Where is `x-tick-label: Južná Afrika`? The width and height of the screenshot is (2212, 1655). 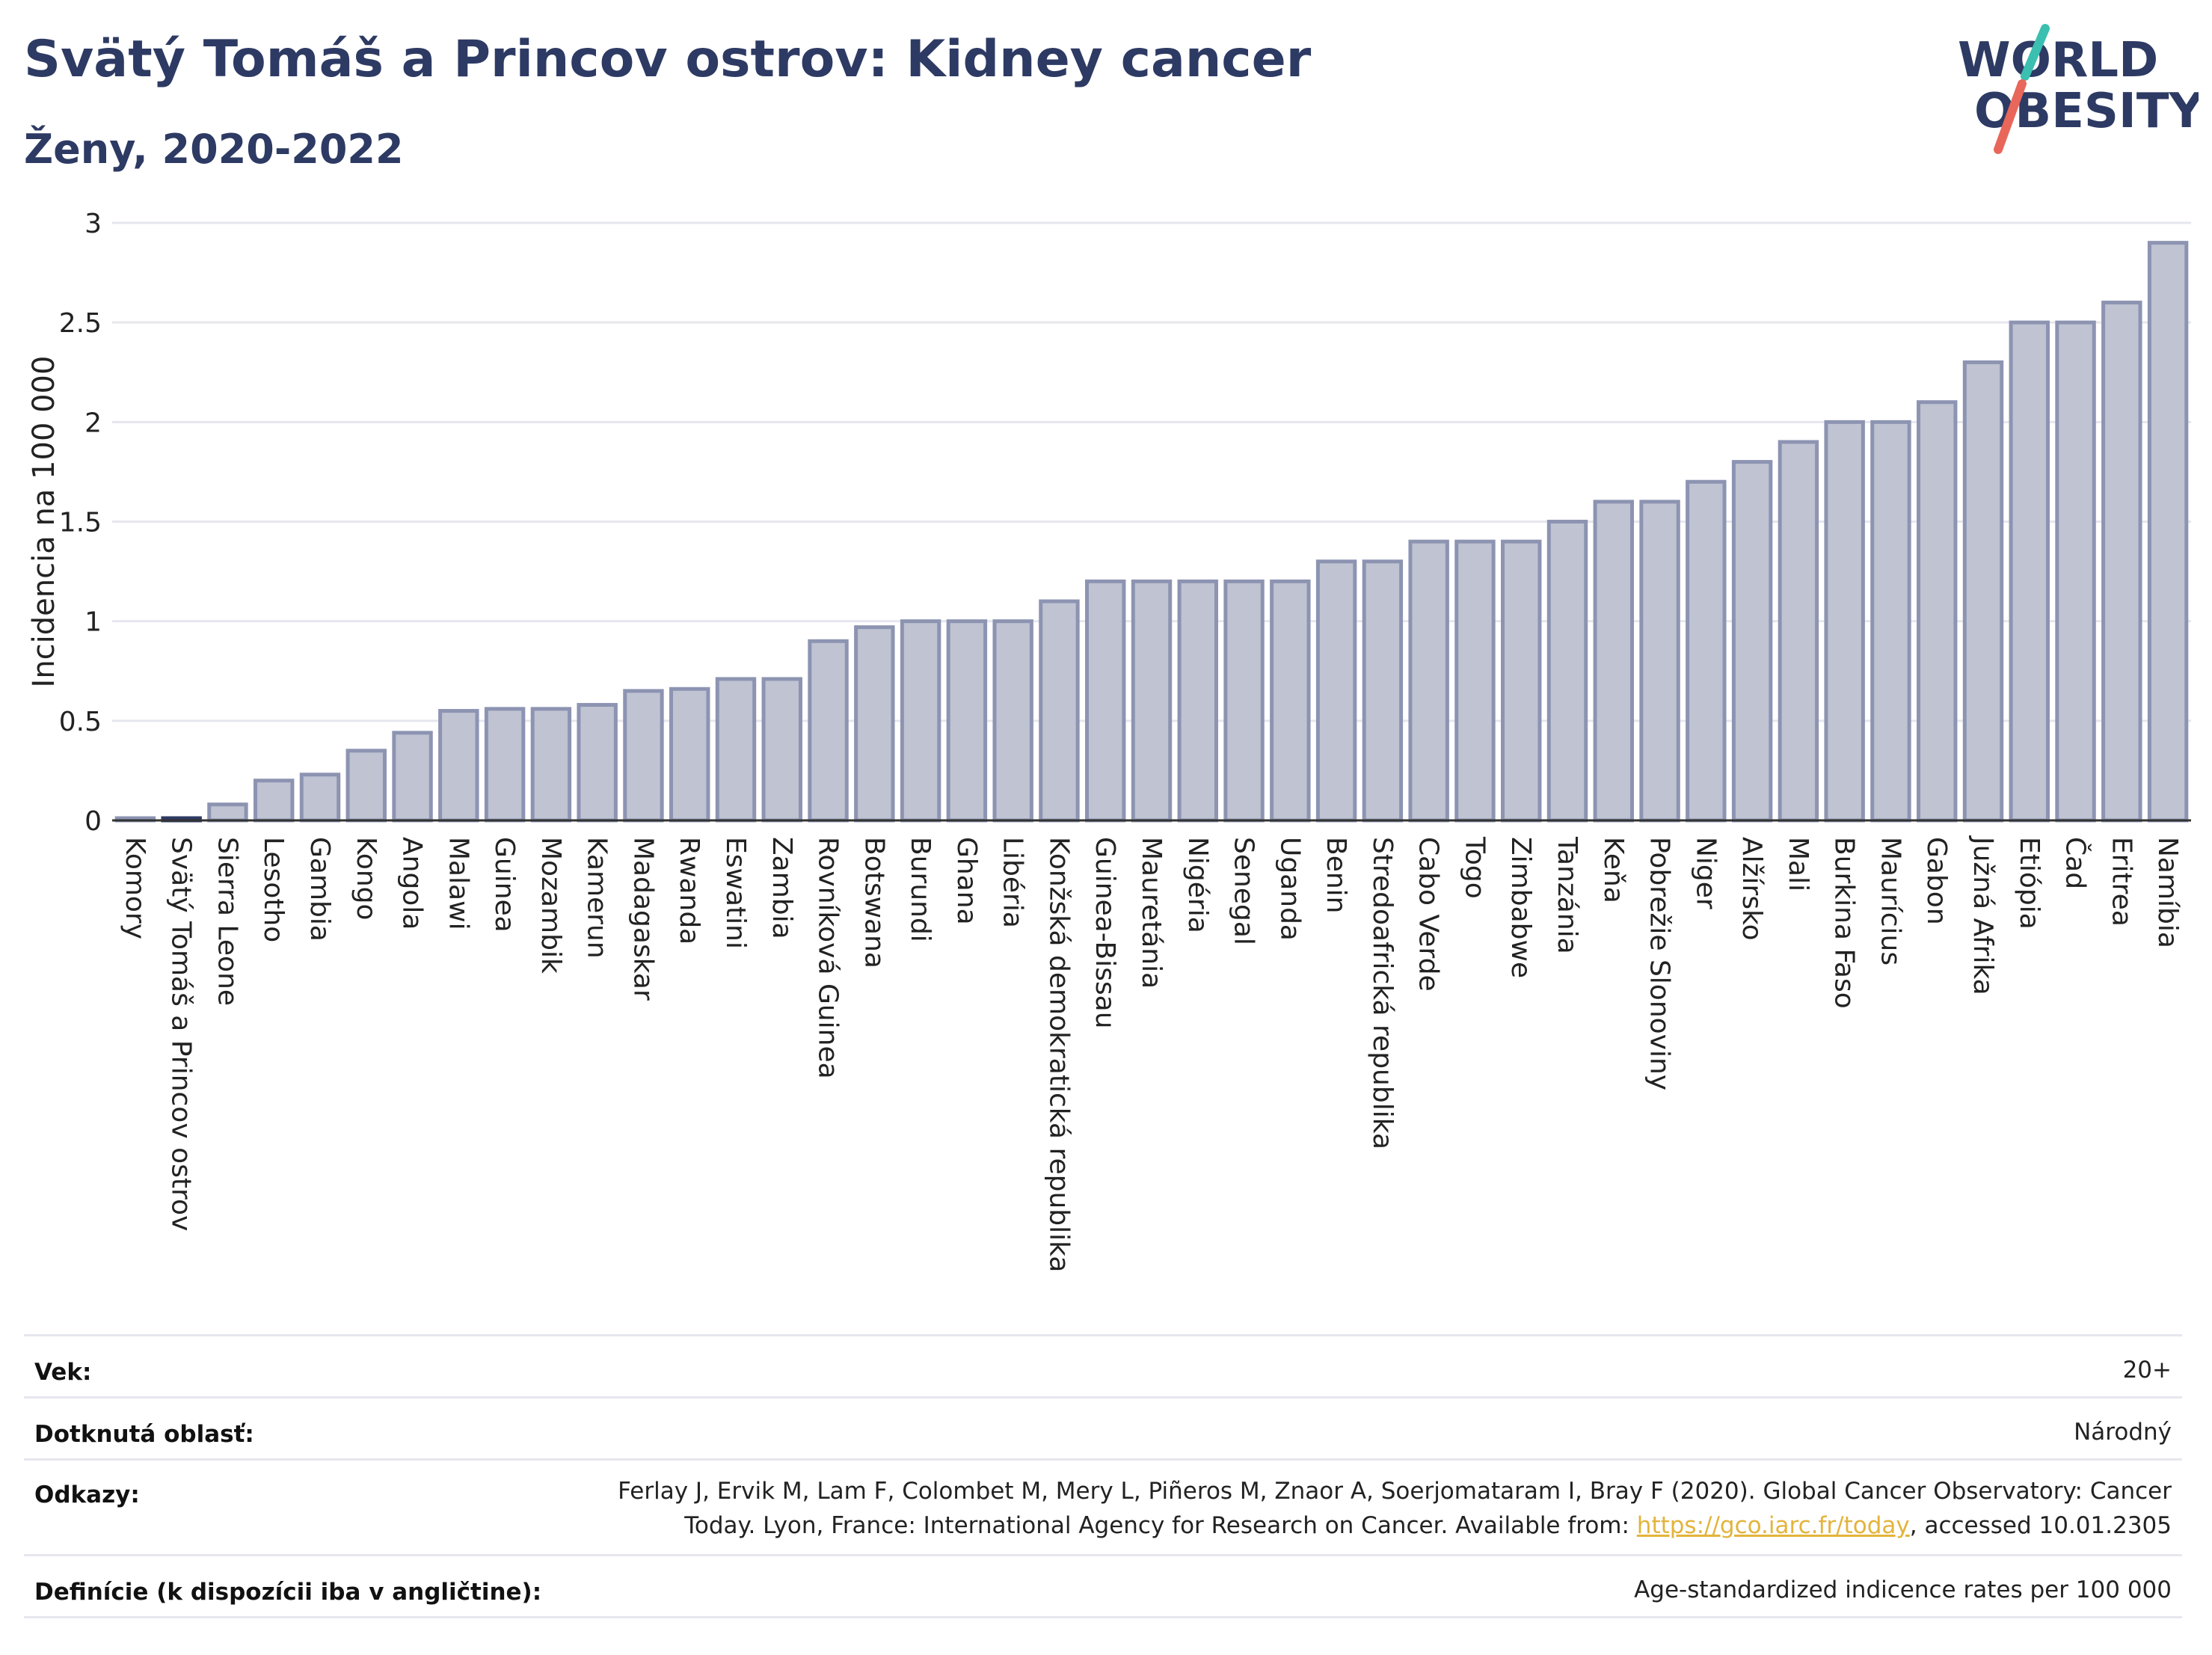 x-tick-label: Južná Afrika is located at coordinates (1982, 915).